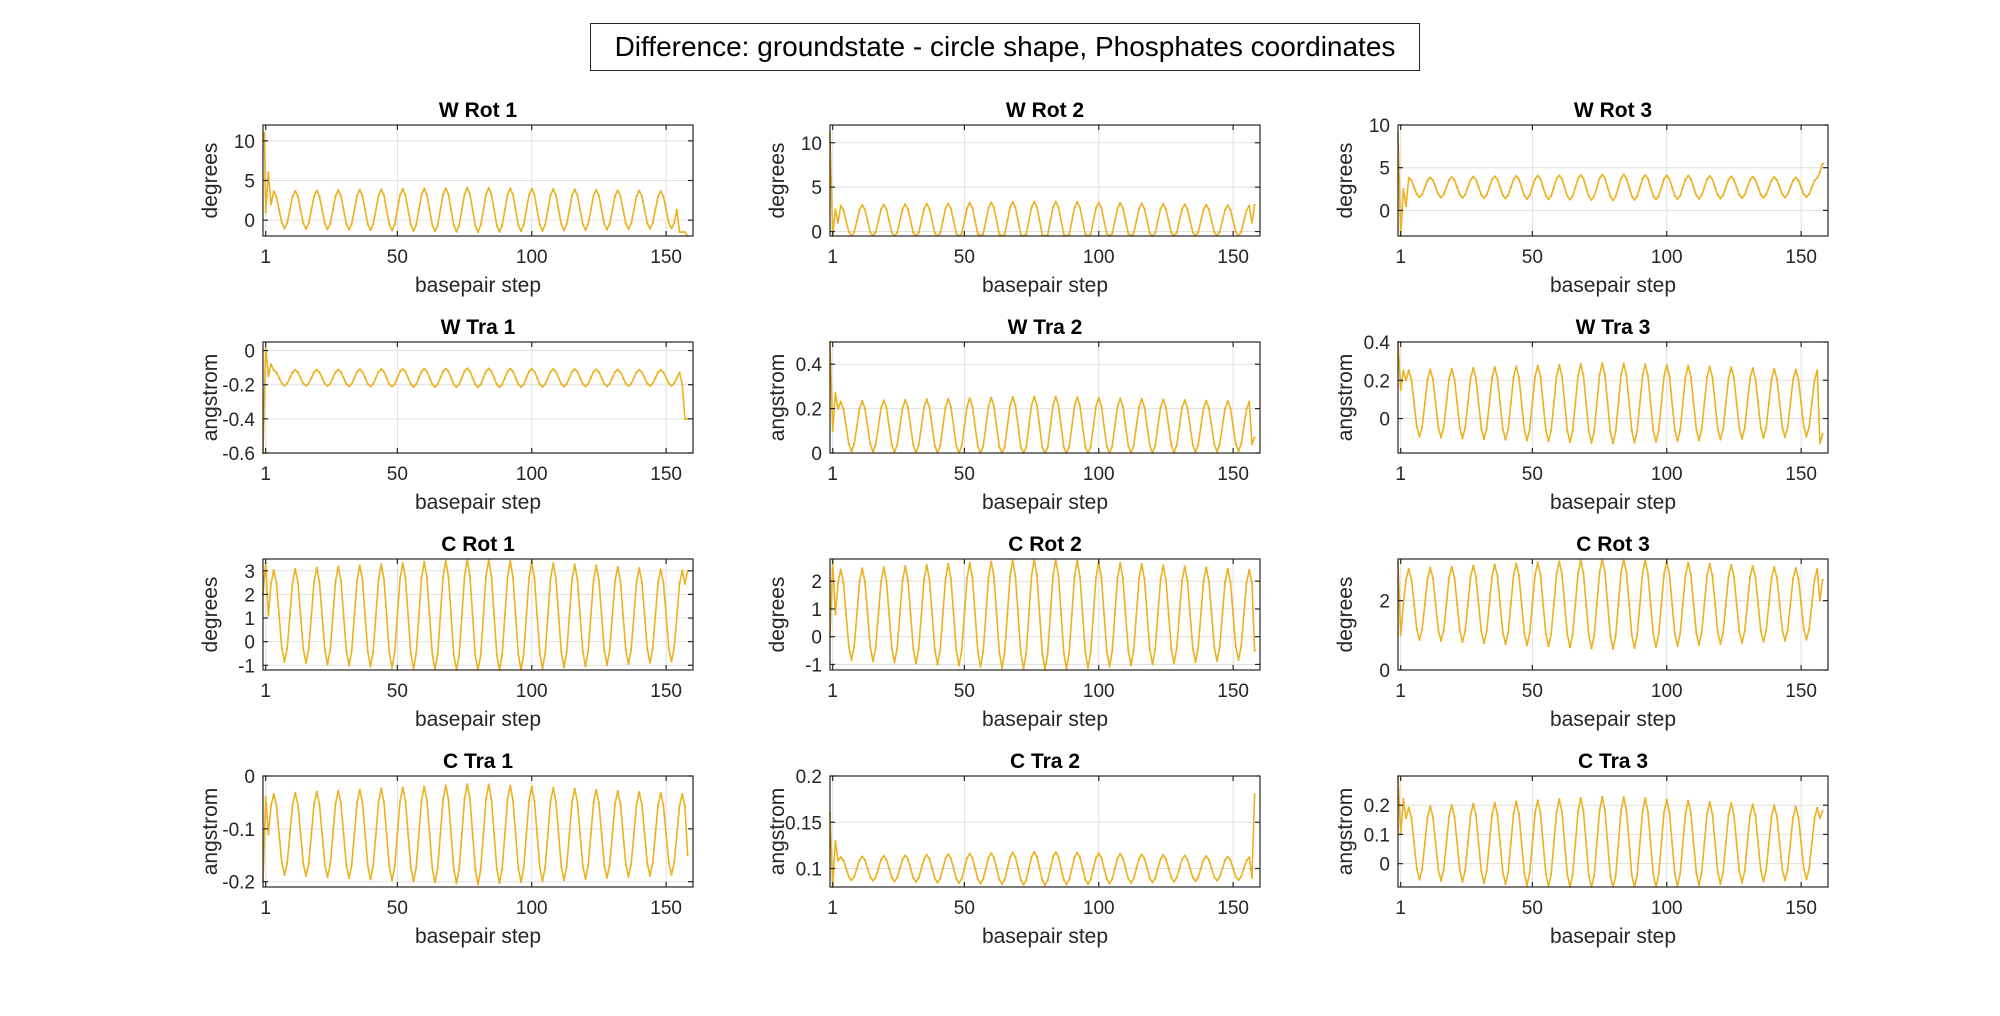  Describe the element at coordinates (1610, 831) in the screenshot. I see `series-line` at that location.